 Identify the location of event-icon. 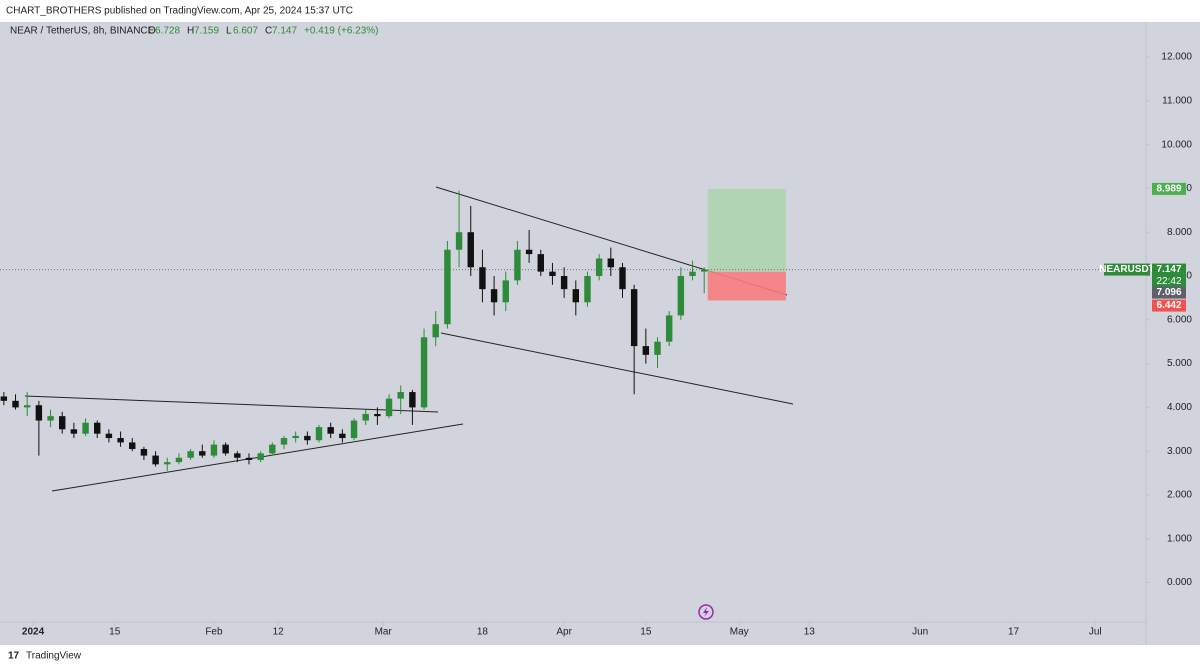
(706, 612).